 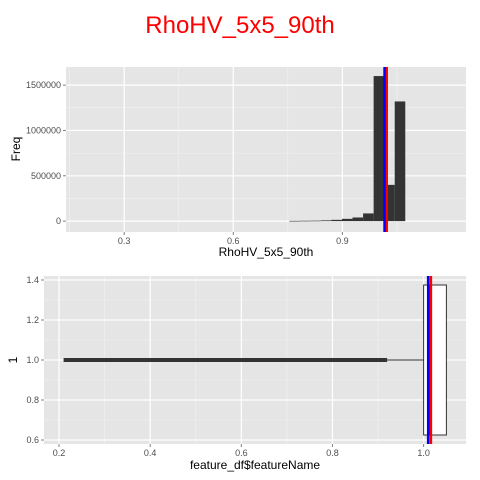 I want to click on boxplot-y-tick-label: 1.2, so click(x=32, y=320).